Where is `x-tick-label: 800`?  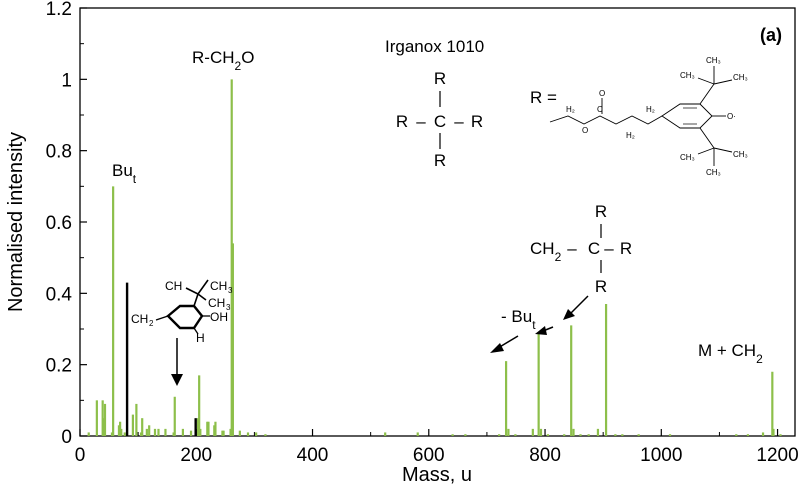
x-tick-label: 800 is located at coordinates (545, 455).